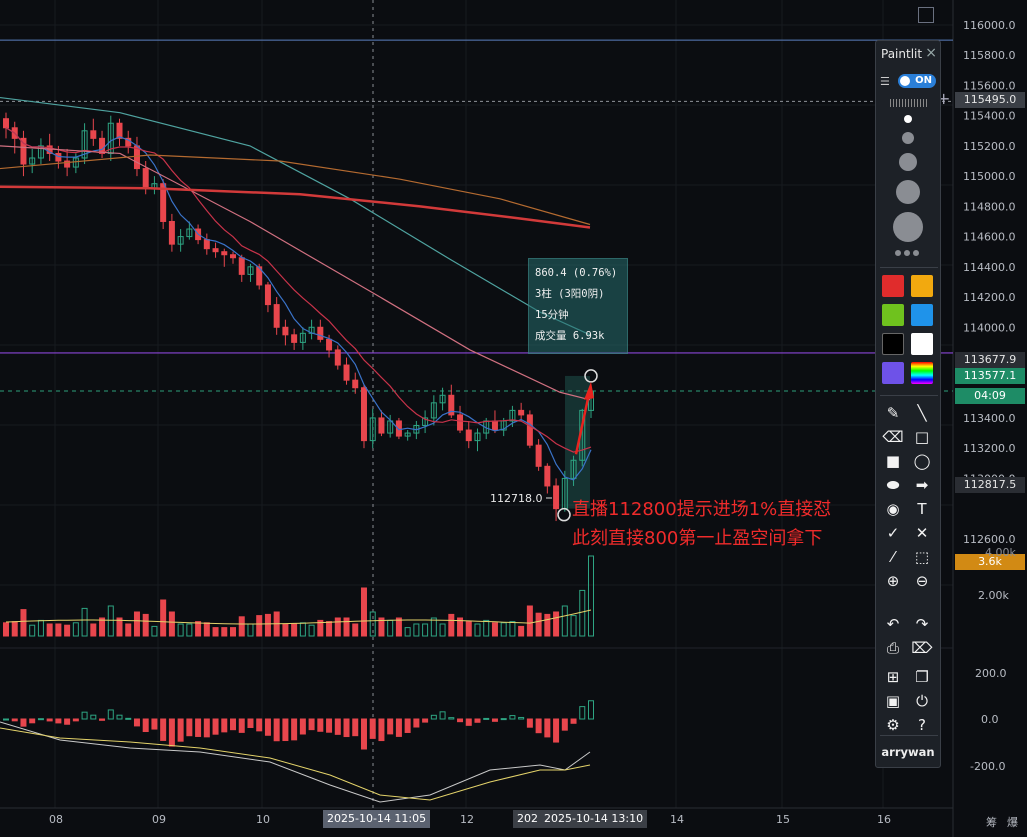 The image size is (1027, 837). What do you see at coordinates (893, 413) in the screenshot?
I see `pencil-icon: ✎` at bounding box center [893, 413].